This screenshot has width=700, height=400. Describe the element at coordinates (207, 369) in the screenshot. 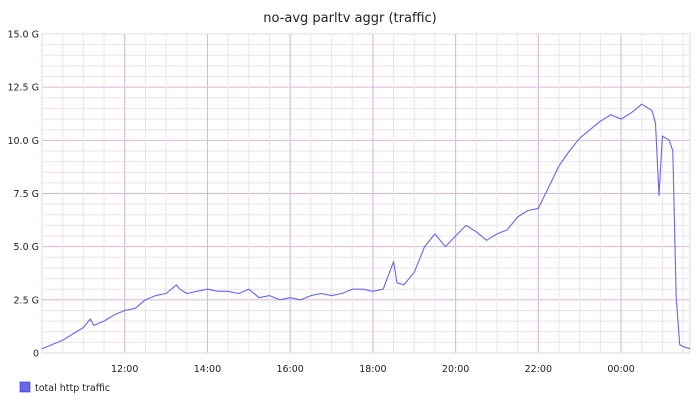

I see `x-tick-label: 14:00` at that location.